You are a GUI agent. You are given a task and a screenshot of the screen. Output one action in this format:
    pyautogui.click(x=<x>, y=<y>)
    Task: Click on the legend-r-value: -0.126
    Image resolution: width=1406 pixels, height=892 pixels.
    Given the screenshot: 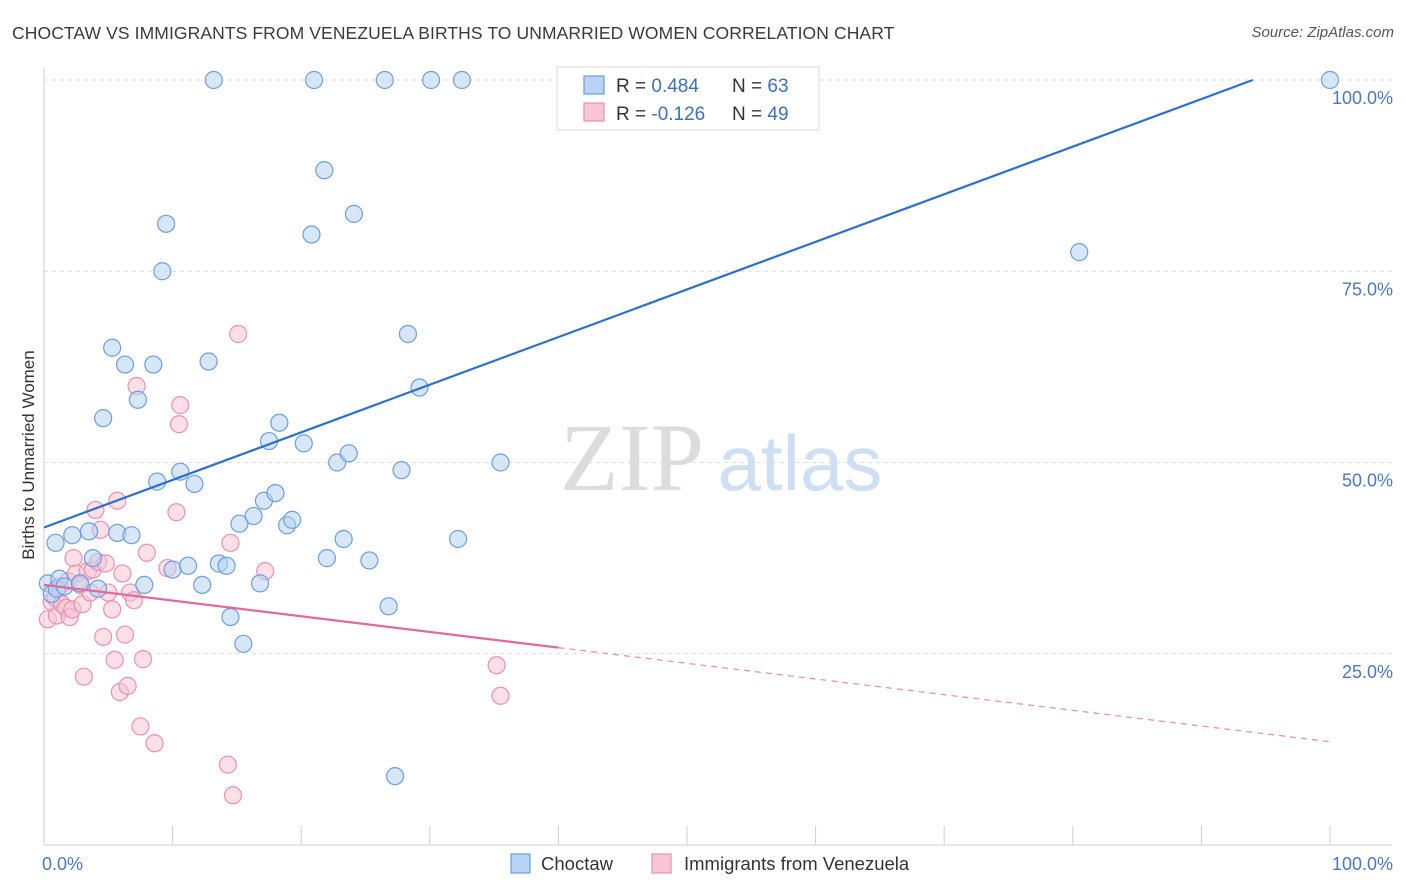 What is the action you would take?
    pyautogui.click(x=678, y=114)
    